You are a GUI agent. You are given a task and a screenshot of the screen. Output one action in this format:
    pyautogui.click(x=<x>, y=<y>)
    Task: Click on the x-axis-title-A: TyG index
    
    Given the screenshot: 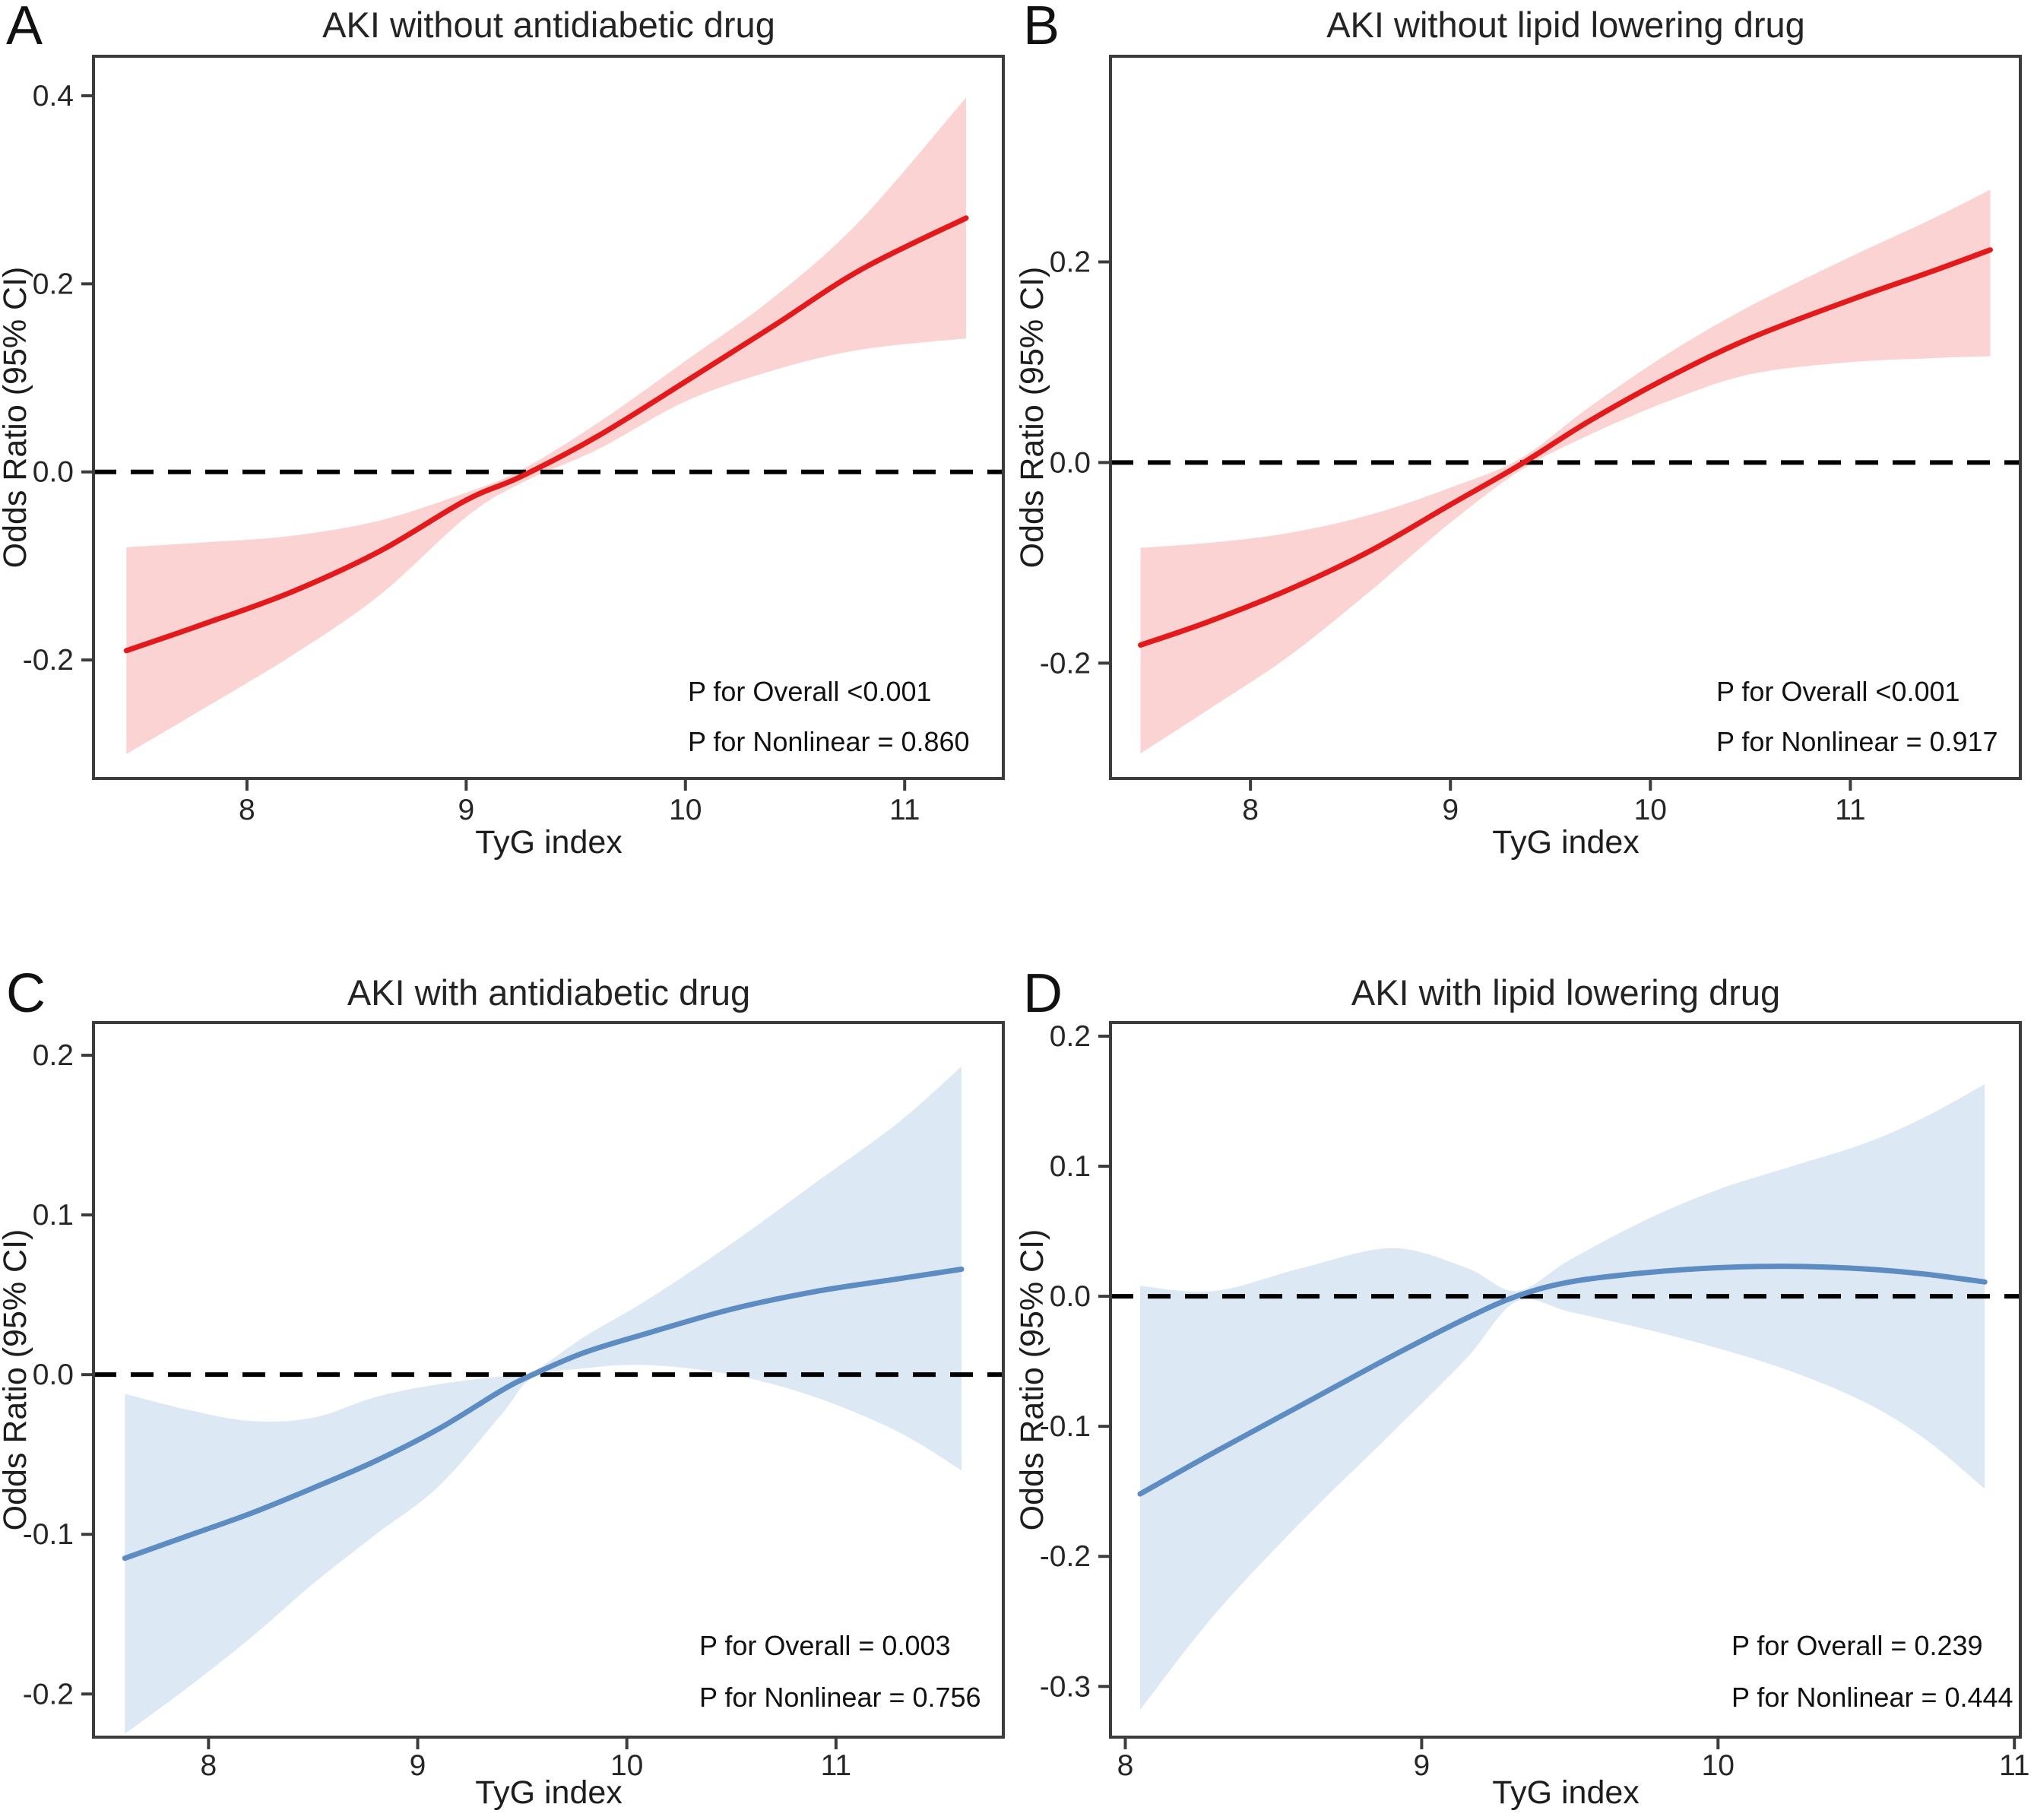 What is the action you would take?
    pyautogui.click(x=549, y=842)
    